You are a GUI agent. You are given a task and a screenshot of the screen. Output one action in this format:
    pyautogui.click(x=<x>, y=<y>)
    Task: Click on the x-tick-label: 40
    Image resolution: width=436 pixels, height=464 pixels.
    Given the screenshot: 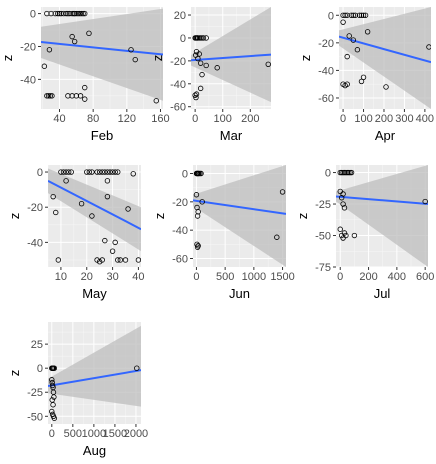 What is the action you would take?
    pyautogui.click(x=138, y=277)
    